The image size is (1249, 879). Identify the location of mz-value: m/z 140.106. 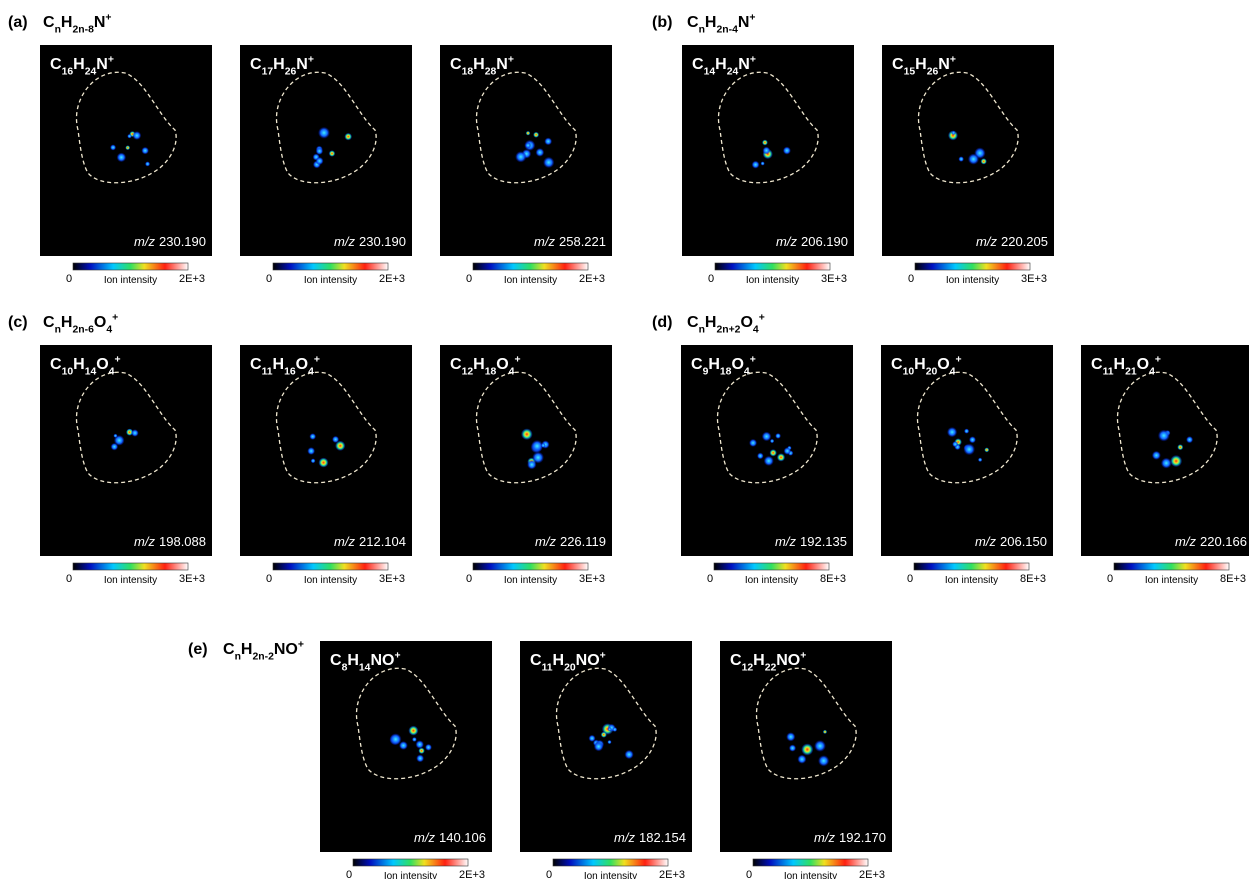
(450, 837).